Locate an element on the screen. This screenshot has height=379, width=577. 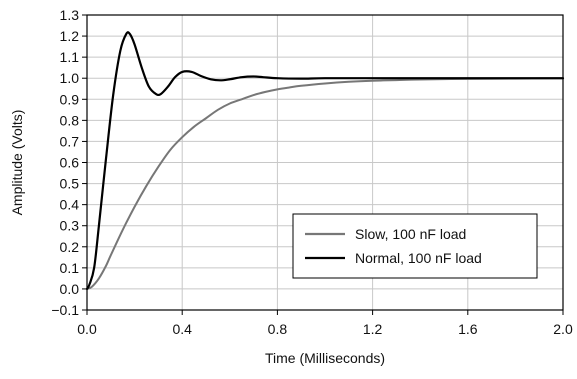
y-tick-label: −0.1 is located at coordinates (65, 310).